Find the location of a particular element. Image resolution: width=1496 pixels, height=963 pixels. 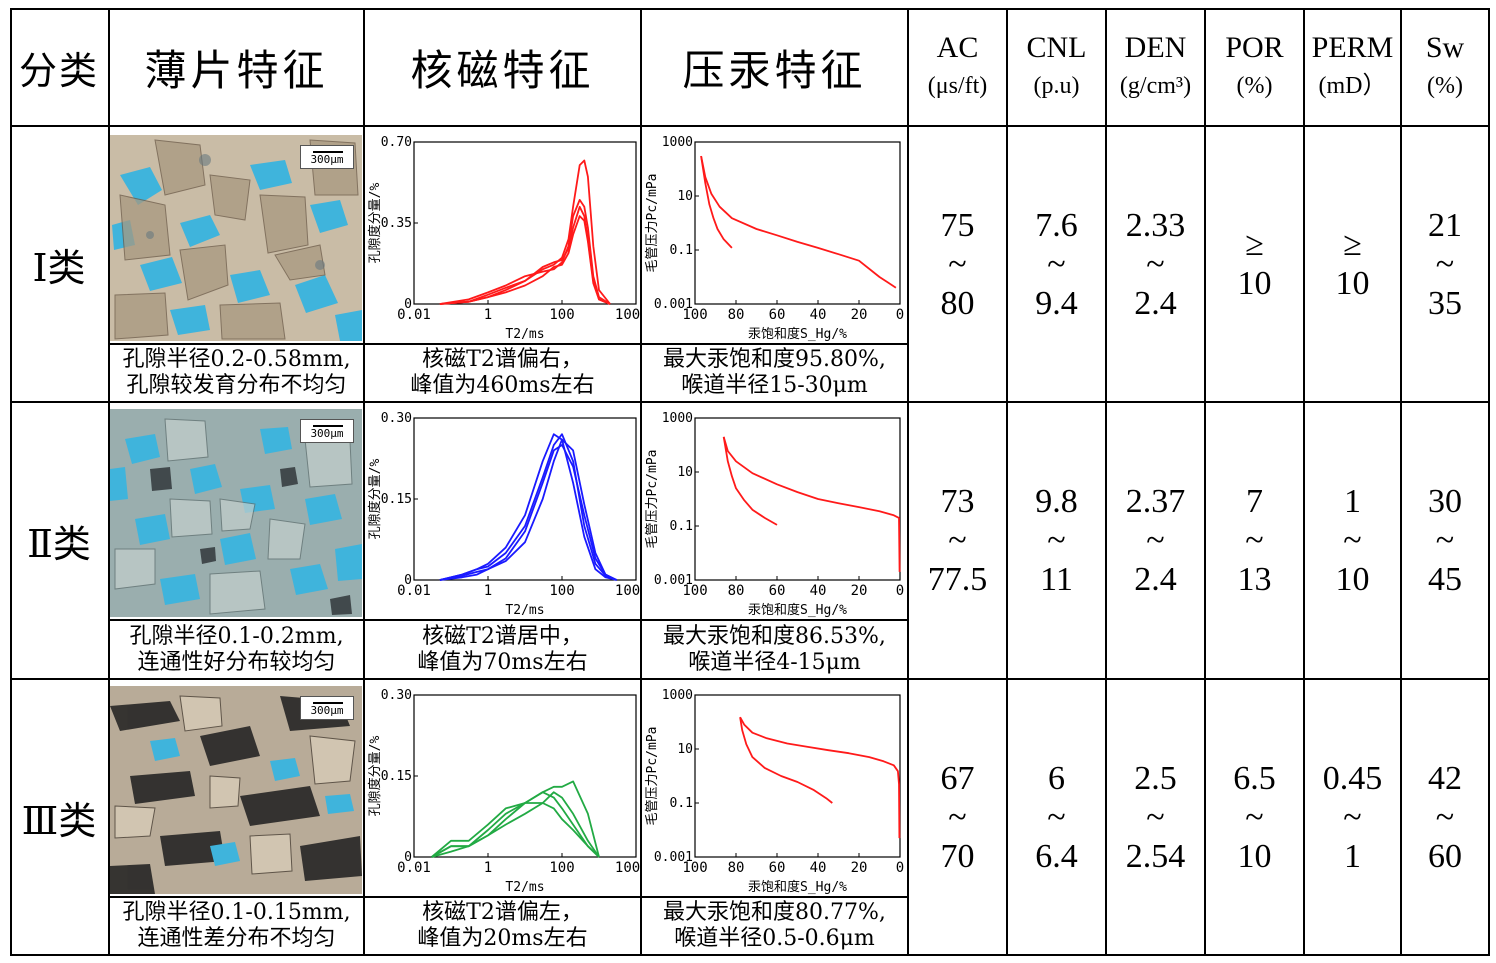

ac-value-1: 75 ~80 is located at coordinates (957, 264).